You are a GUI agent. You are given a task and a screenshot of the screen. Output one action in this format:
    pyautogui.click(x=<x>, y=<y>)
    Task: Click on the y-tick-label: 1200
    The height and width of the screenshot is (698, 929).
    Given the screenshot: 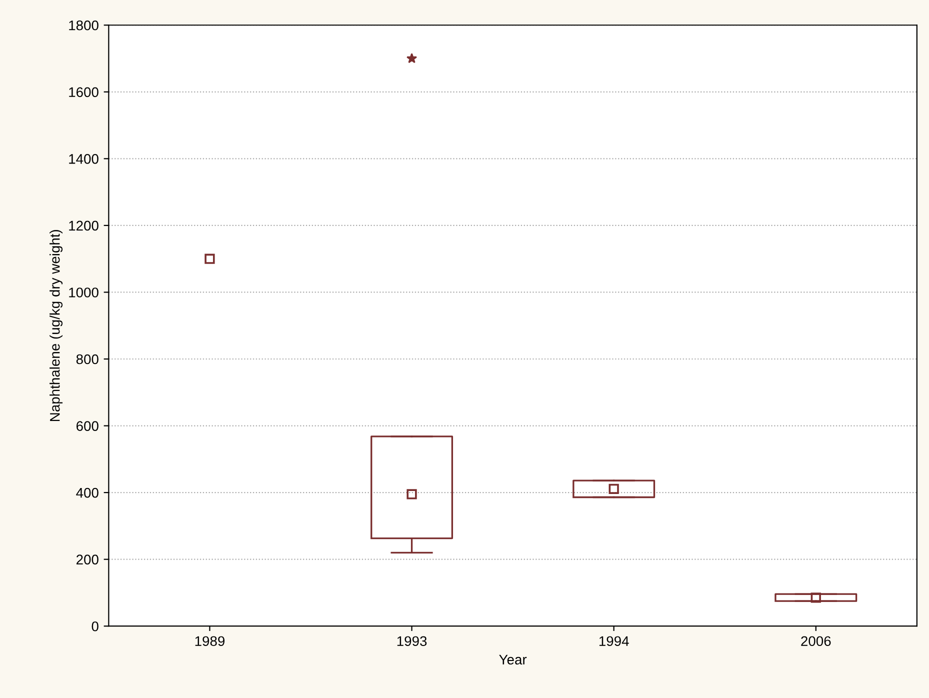 What is the action you would take?
    pyautogui.click(x=83, y=225)
    